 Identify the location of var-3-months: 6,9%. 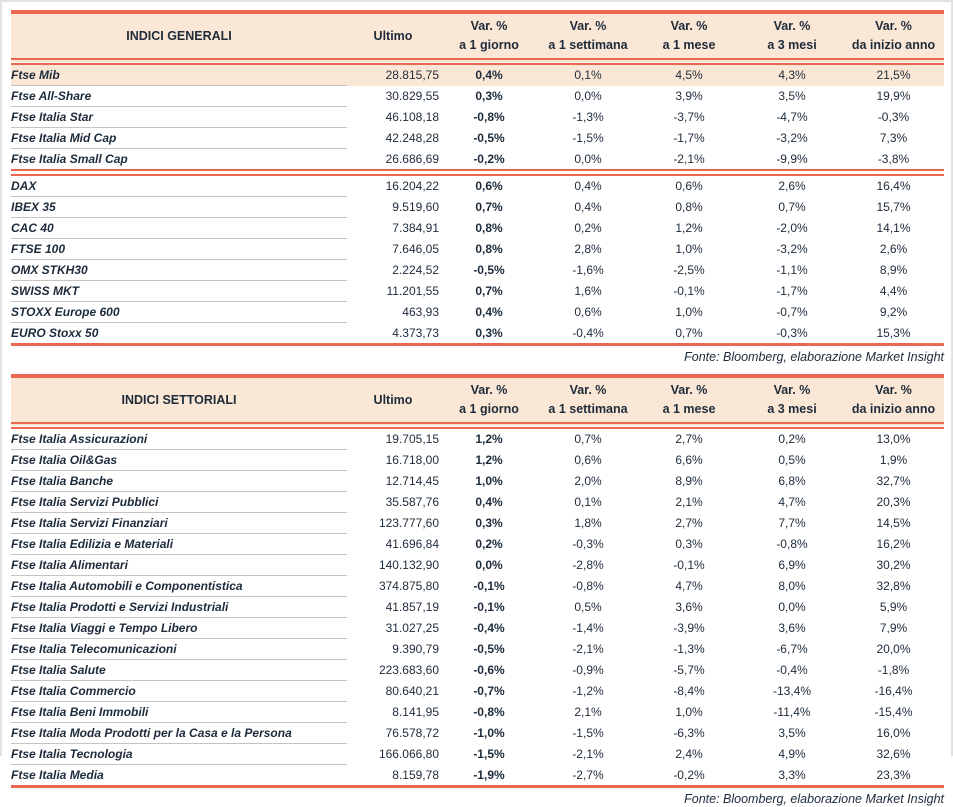
(792, 565).